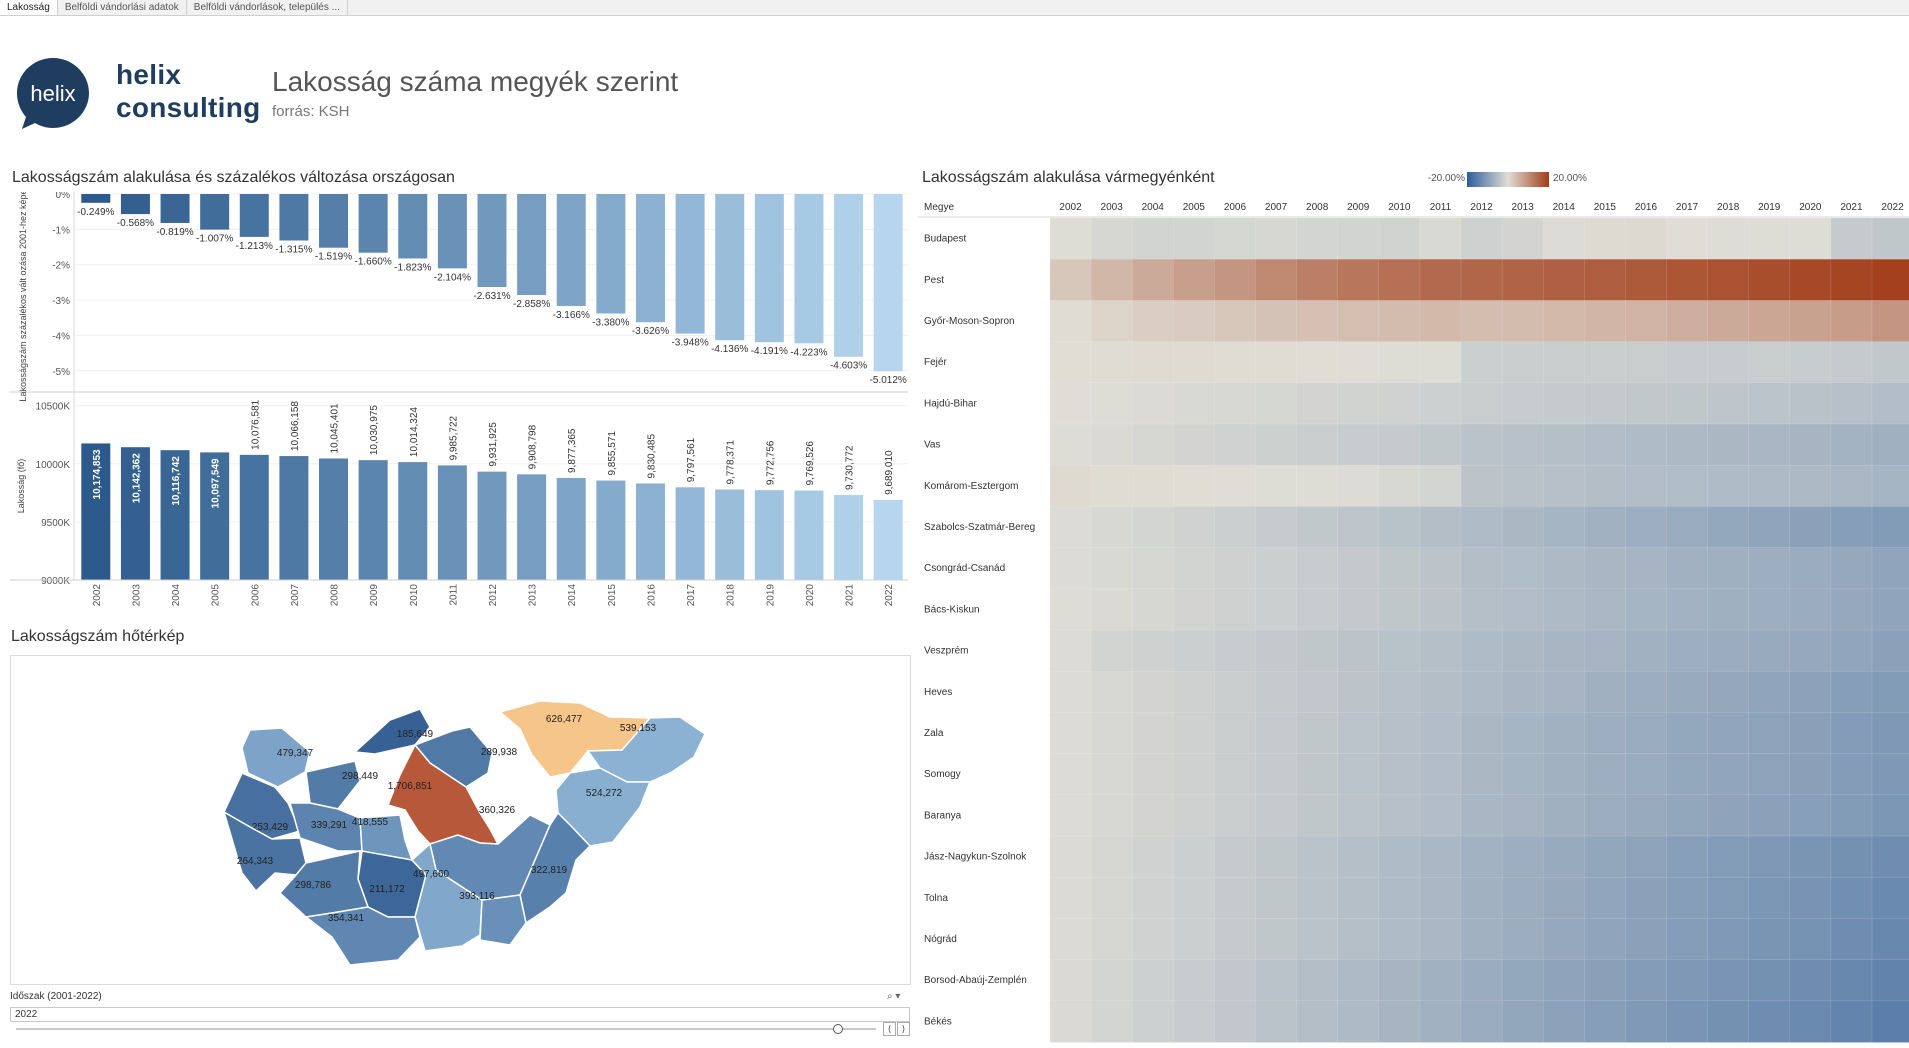  What do you see at coordinates (499, 752) in the screenshot?
I see `map-region-label: 289,938` at bounding box center [499, 752].